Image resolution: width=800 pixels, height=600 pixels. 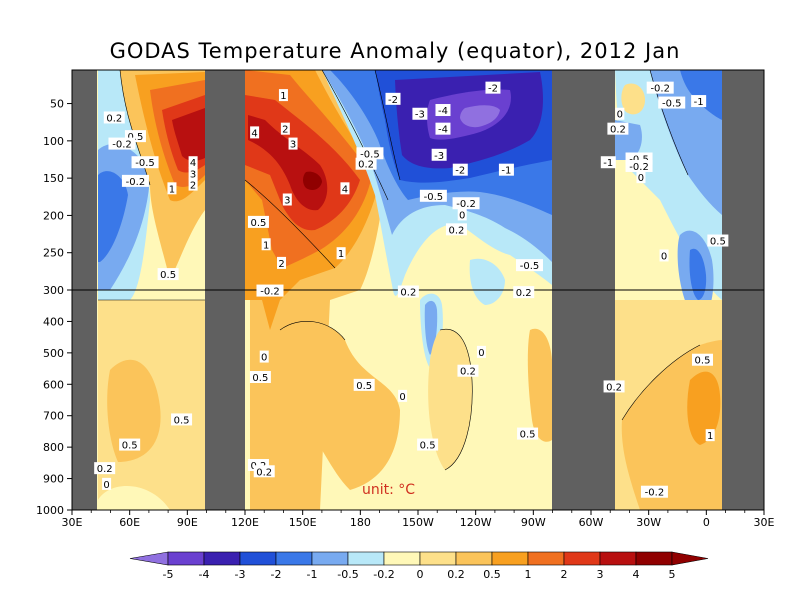 I want to click on colorbar-label: 4, so click(x=636, y=574).